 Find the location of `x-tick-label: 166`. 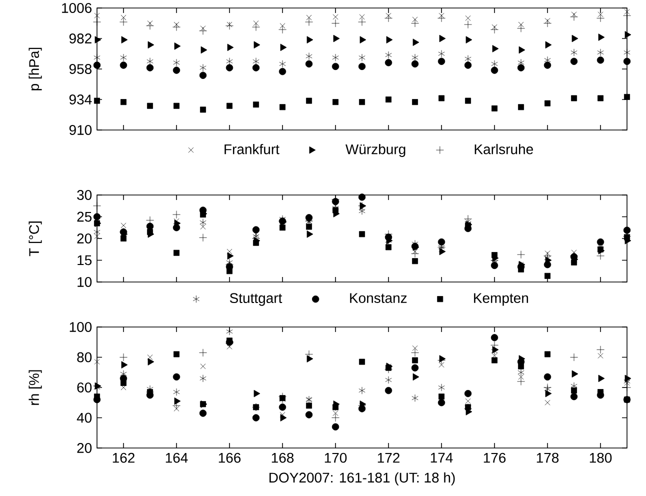

x-tick-label: 166 is located at coordinates (229, 457).